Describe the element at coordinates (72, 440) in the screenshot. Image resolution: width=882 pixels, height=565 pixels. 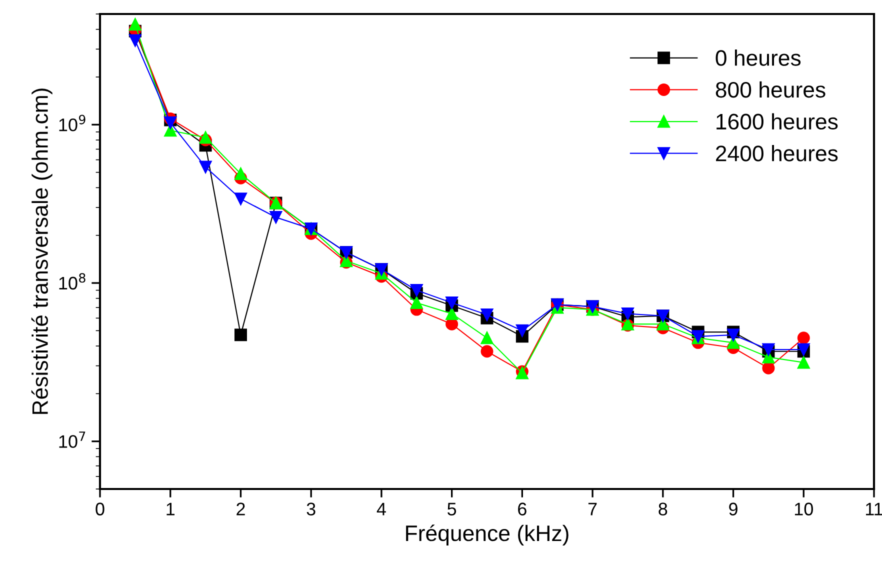
I see `y-tick-label: 10$^{7}$` at that location.